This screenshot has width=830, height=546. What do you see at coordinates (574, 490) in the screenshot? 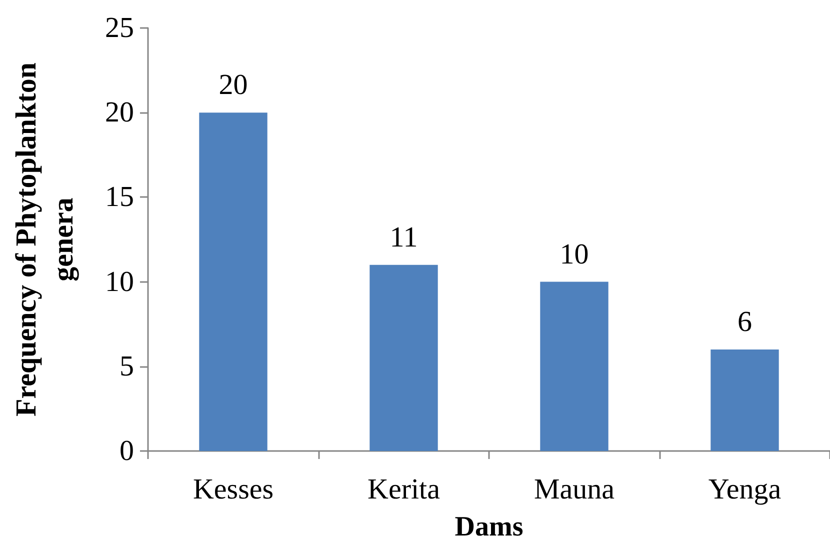
I see `x-tick-label: Mauna` at bounding box center [574, 490].